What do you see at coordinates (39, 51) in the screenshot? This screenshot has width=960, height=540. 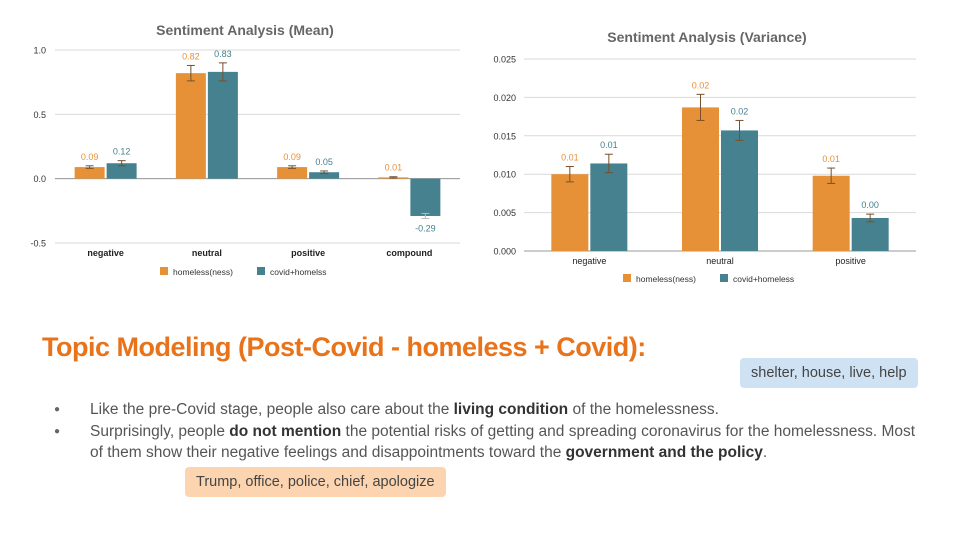 I see `y-tick-label: 1.0` at bounding box center [39, 51].